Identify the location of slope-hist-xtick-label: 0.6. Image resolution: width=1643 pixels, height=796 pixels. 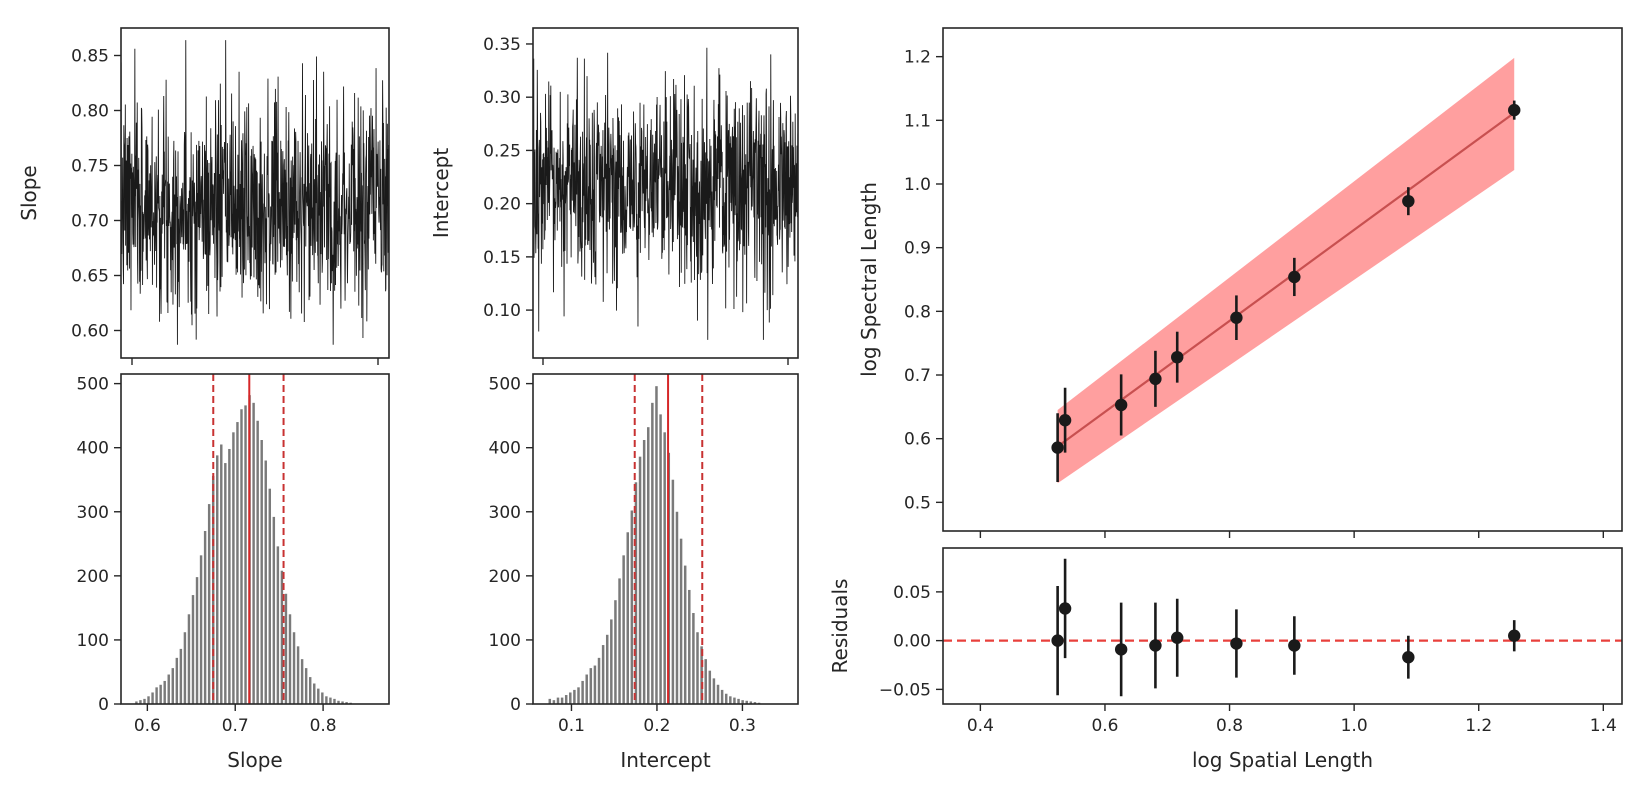
(147, 726).